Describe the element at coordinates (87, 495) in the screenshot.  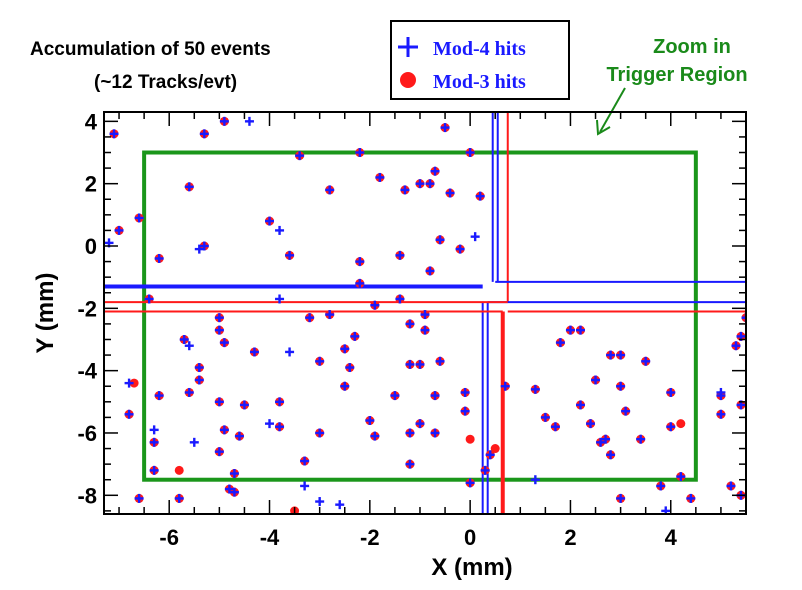
I see `y-tick-label: -8` at that location.